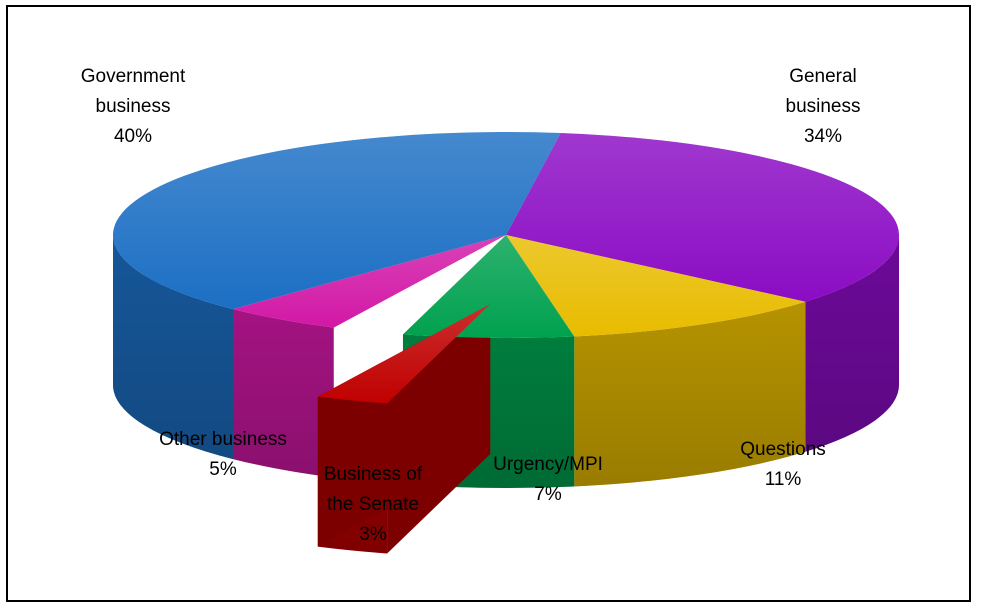 This screenshot has height=610, width=982. I want to click on side-shade-general-business, so click(852, 343).